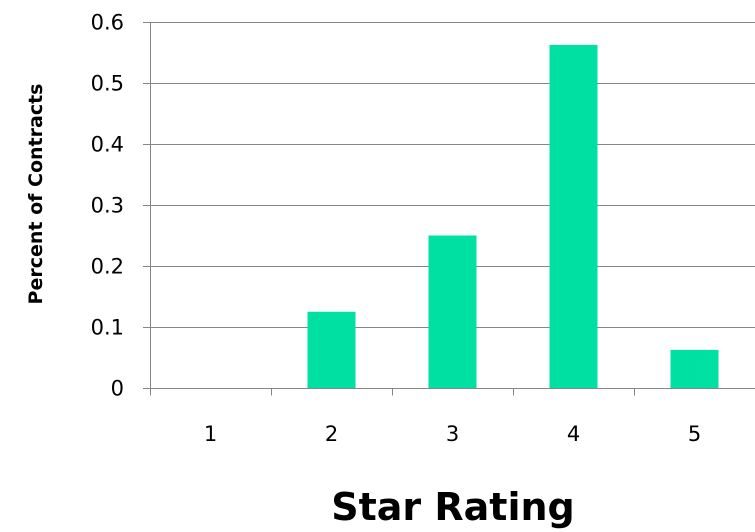  I want to click on x-tick-label: 4, so click(573, 434).